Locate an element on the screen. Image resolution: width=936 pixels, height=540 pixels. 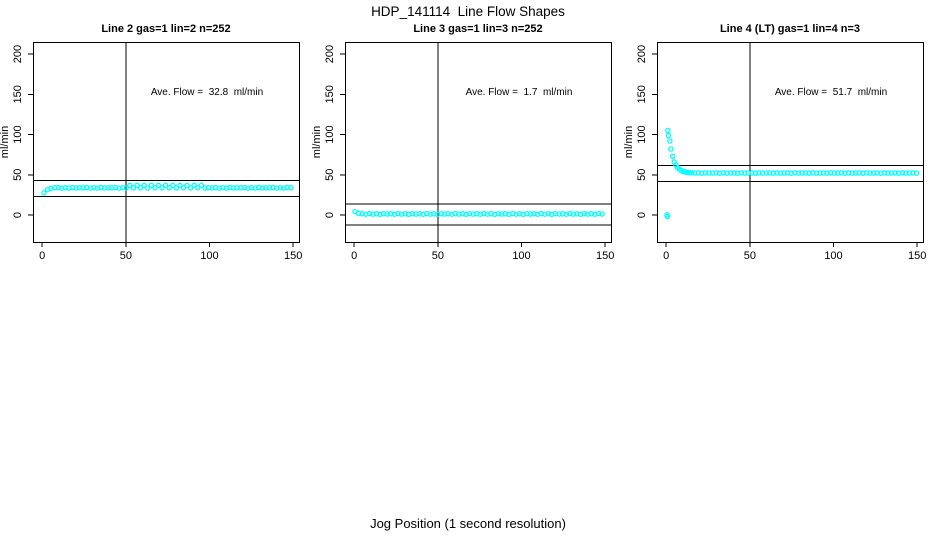
figure-title: HDP_141114 Line Flow Shapes is located at coordinates (468, 11).